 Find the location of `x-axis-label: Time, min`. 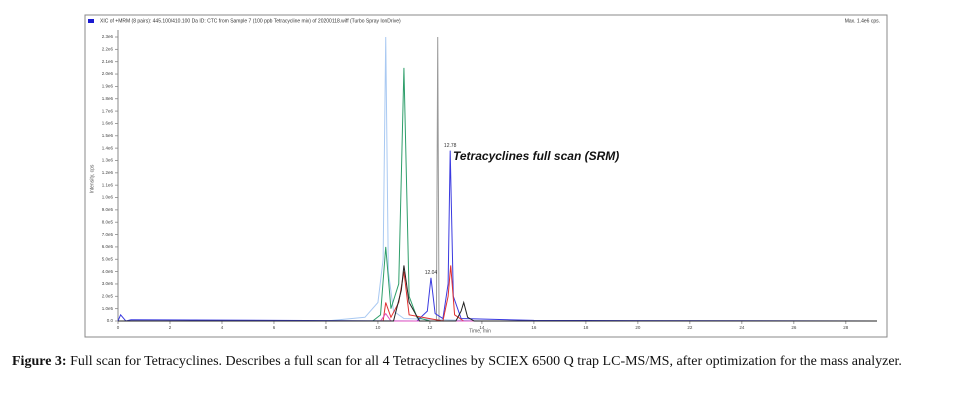

x-axis-label: Time, min is located at coordinates (480, 331).